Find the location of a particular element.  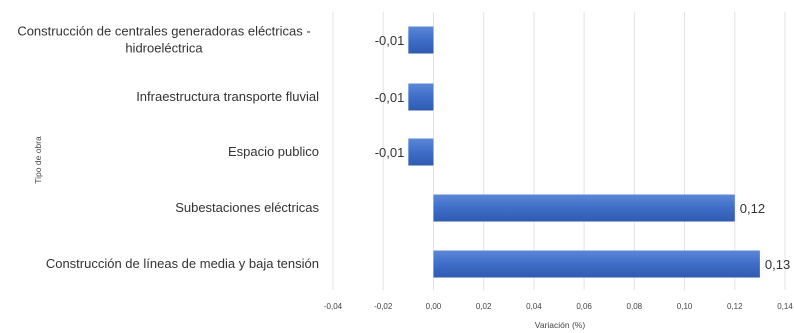

x-tick-label: 0,04 is located at coordinates (534, 306).